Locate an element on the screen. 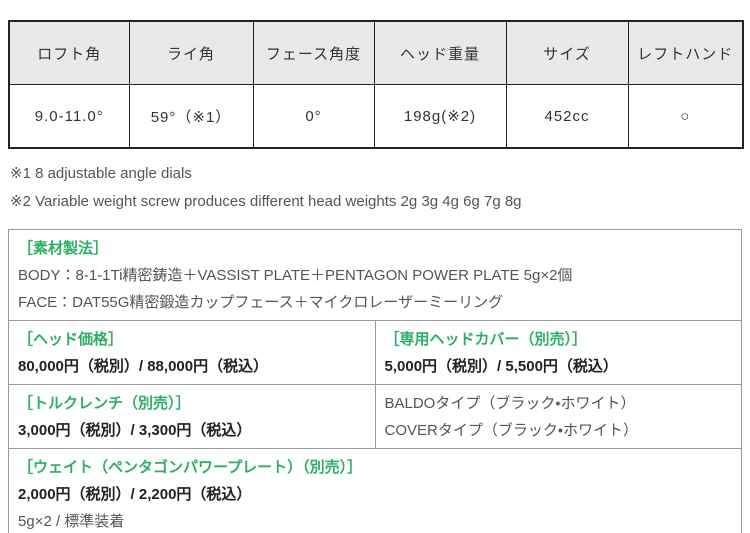 This screenshot has width=750, height=533. torque-wrench-section: ［トルクレンチ（別売）］ 3,000円（税別）/ 3,300円（税込） is located at coordinates (192, 416).